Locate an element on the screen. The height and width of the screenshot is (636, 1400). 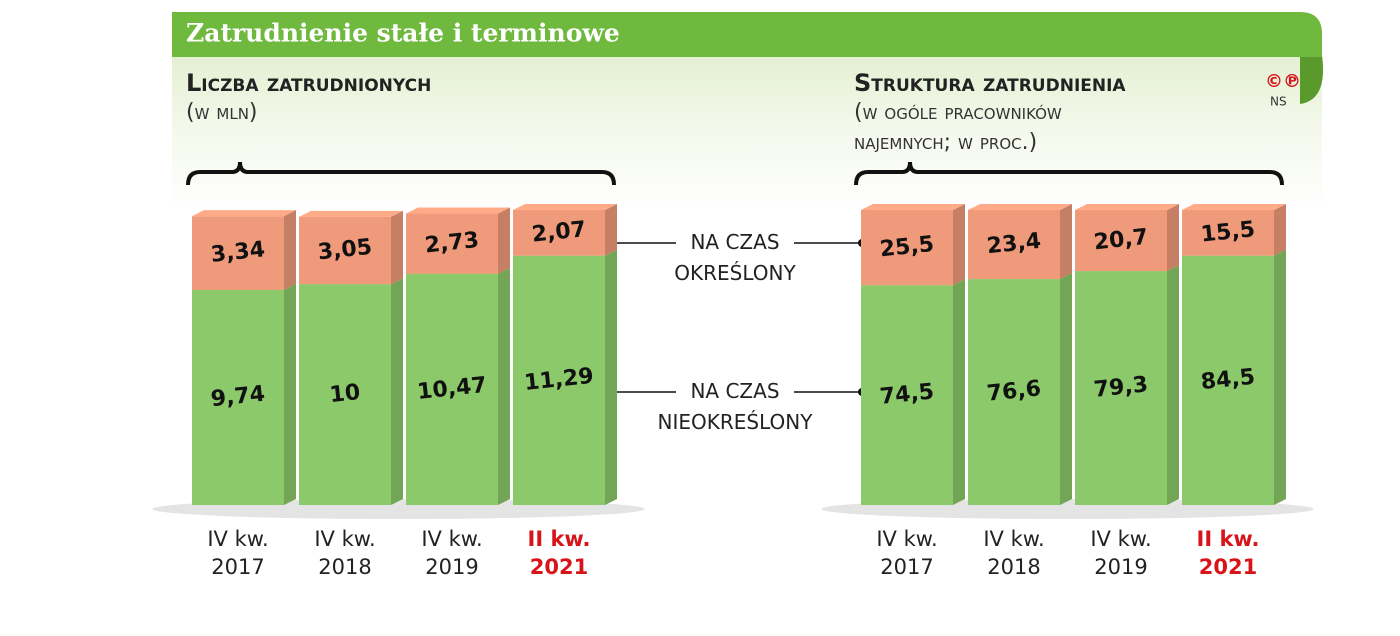
legend: NA CZAS OKREŚLONY NA CZAS NIEOKREŚLONY is located at coordinates (734, 332).